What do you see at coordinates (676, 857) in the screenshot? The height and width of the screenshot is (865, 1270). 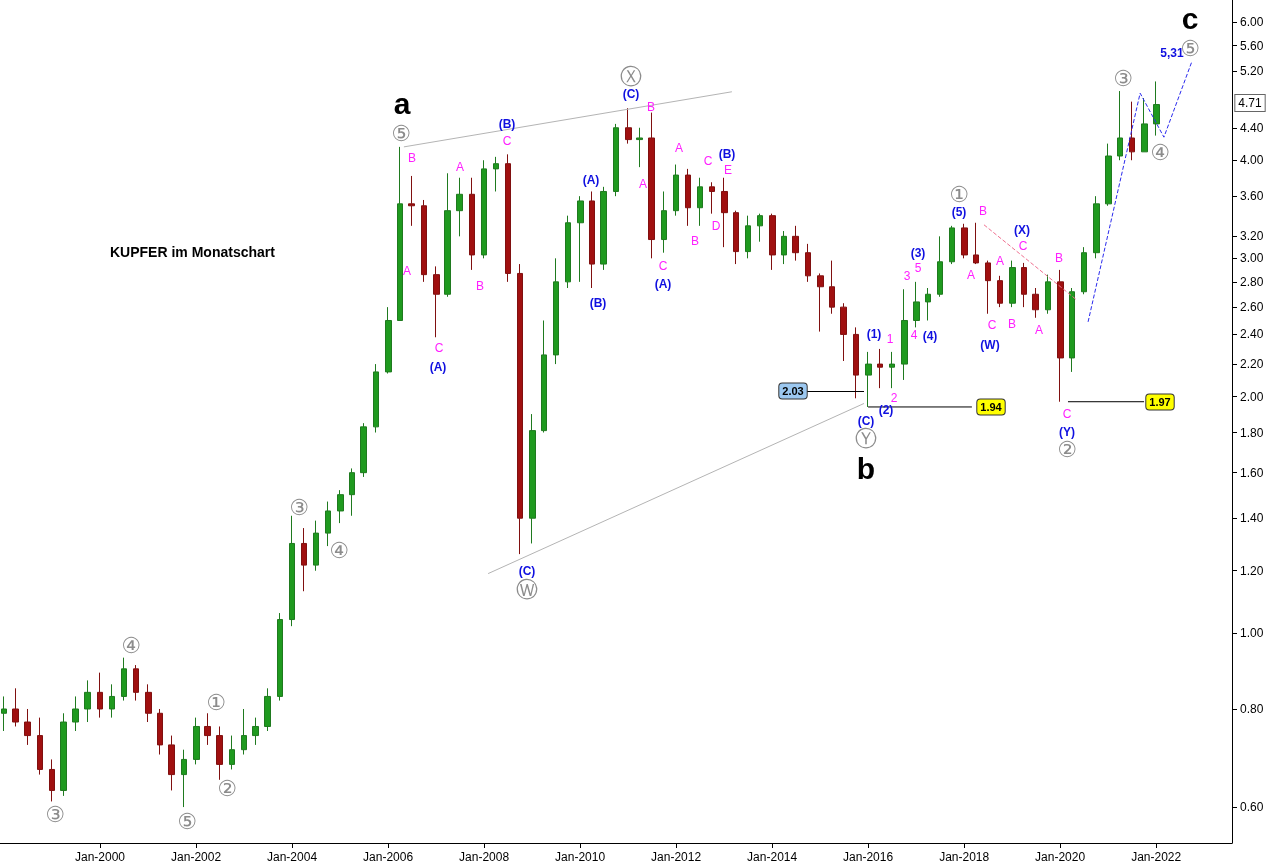 I see `x-tick-label: Jan-2012` at bounding box center [676, 857].